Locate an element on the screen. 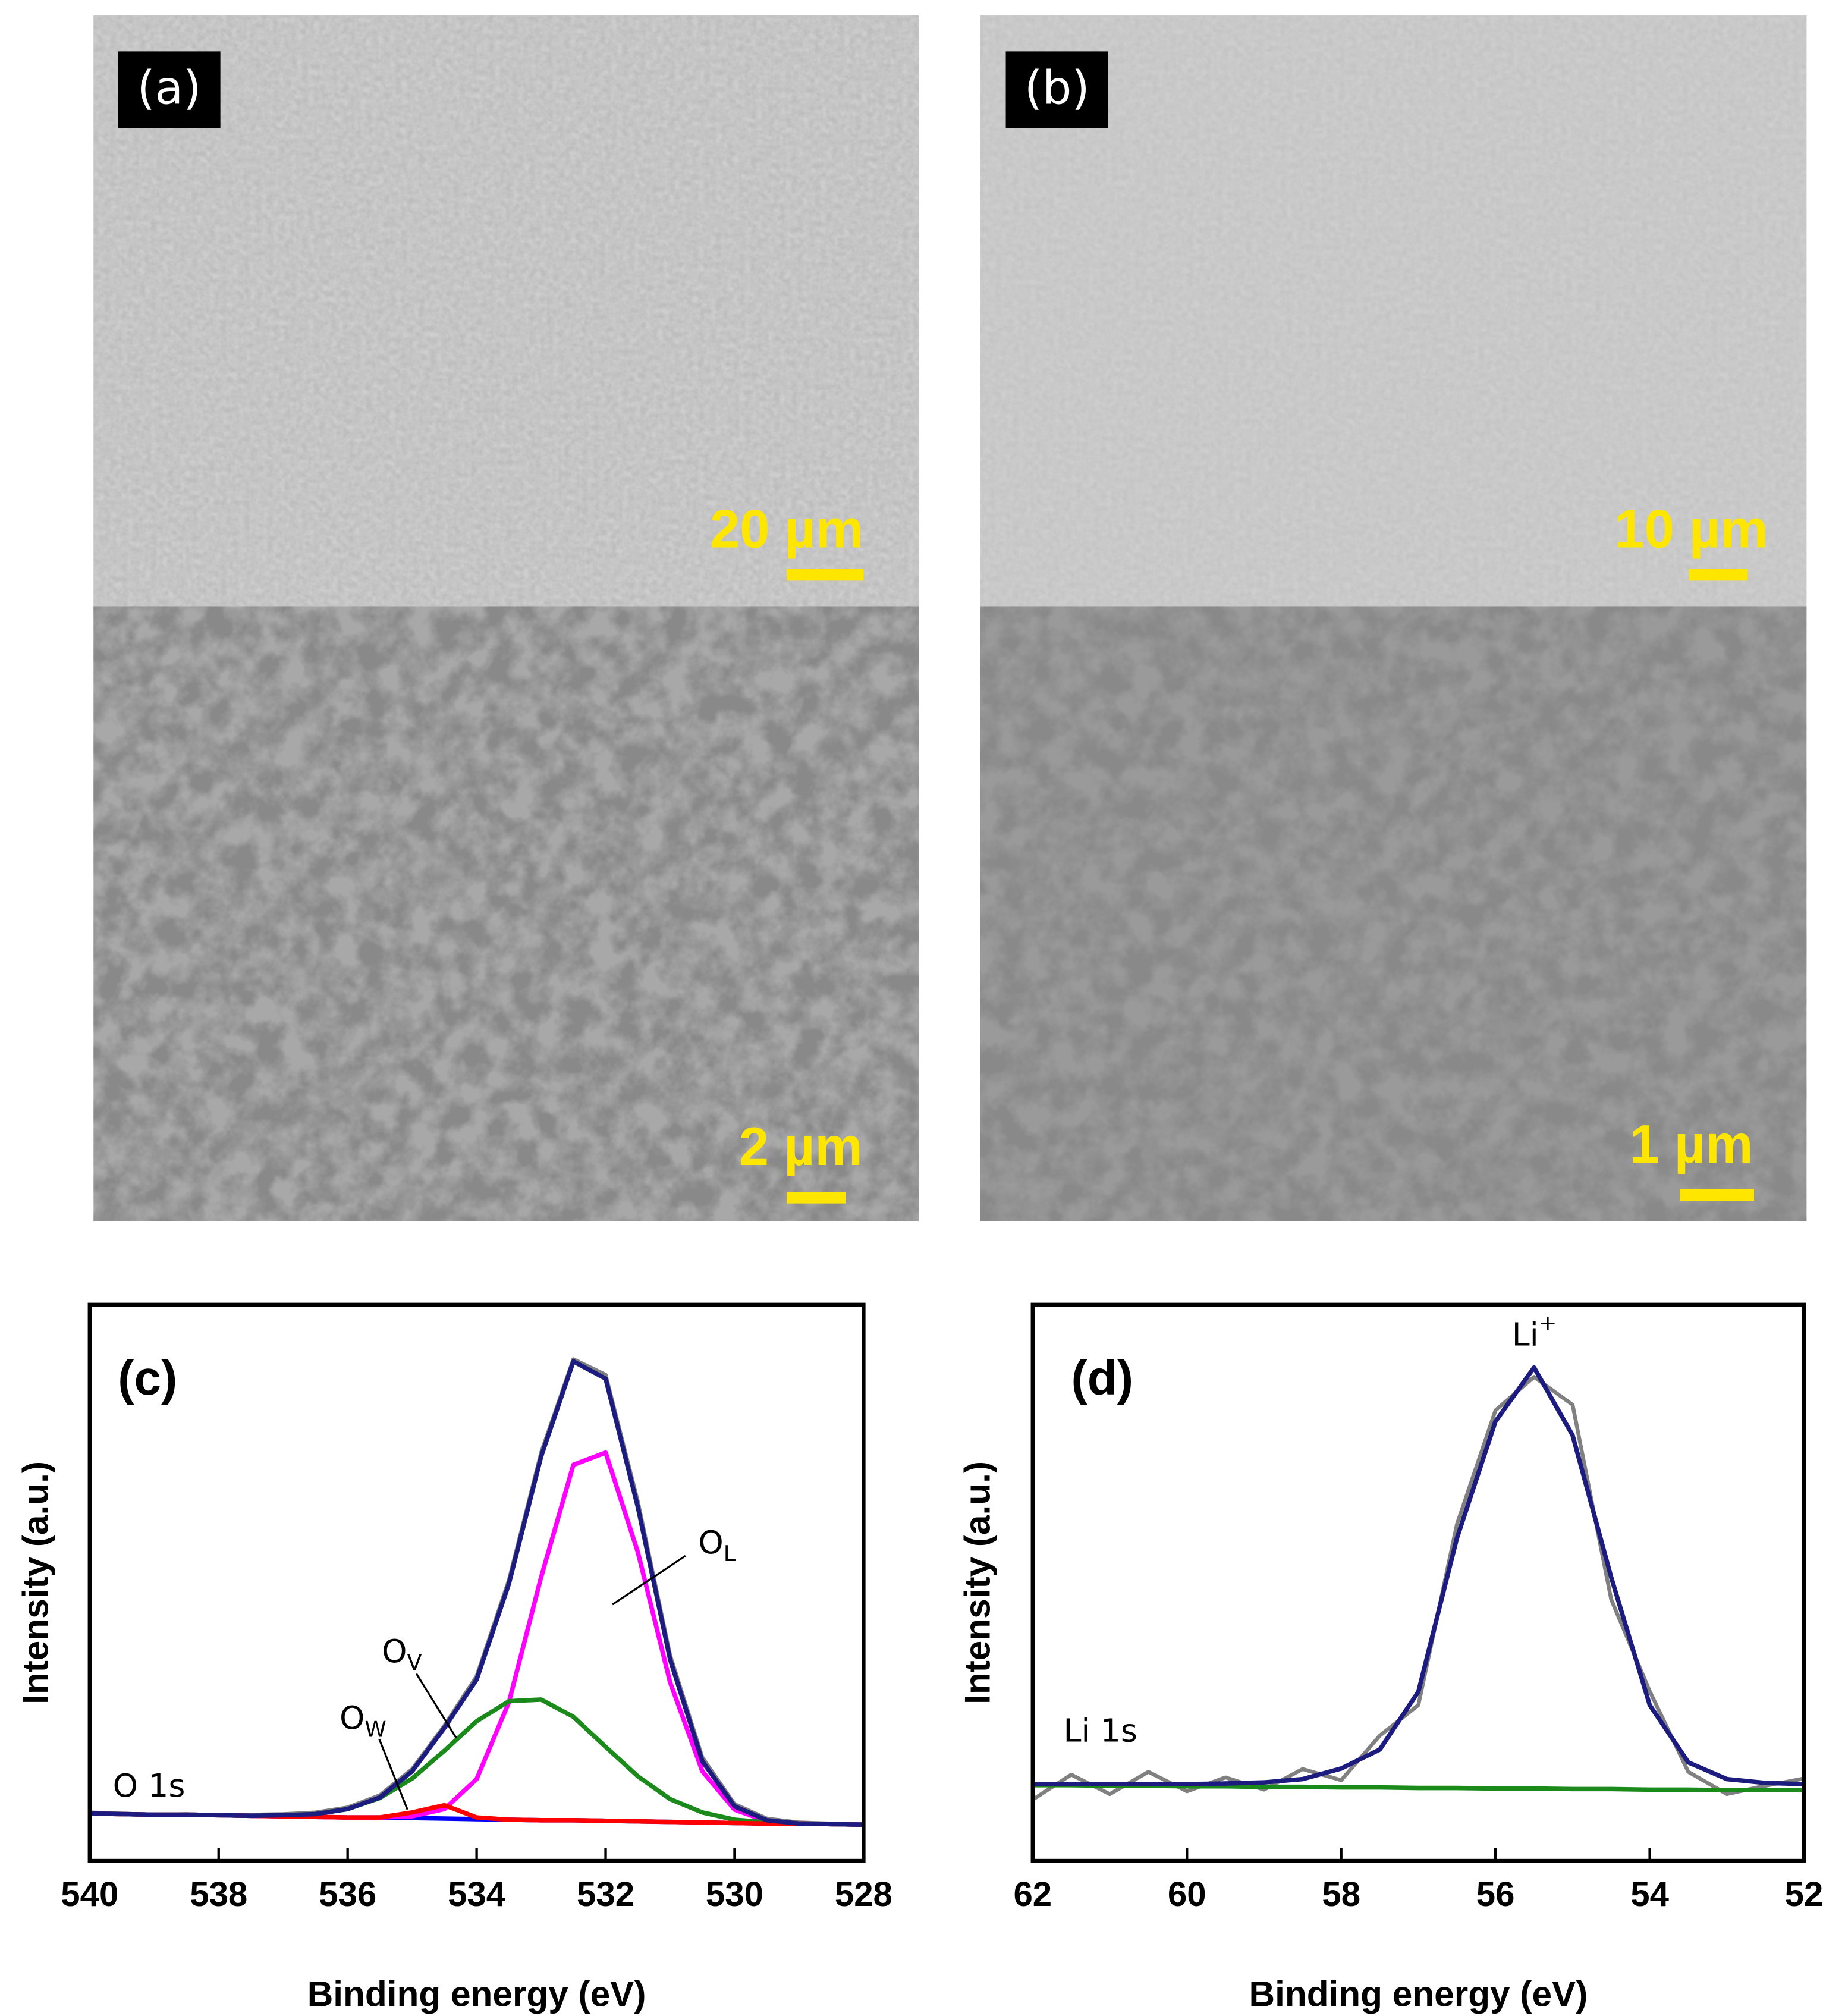 The height and width of the screenshot is (2016, 1845). x-tick-label: 62 is located at coordinates (1032, 1894).